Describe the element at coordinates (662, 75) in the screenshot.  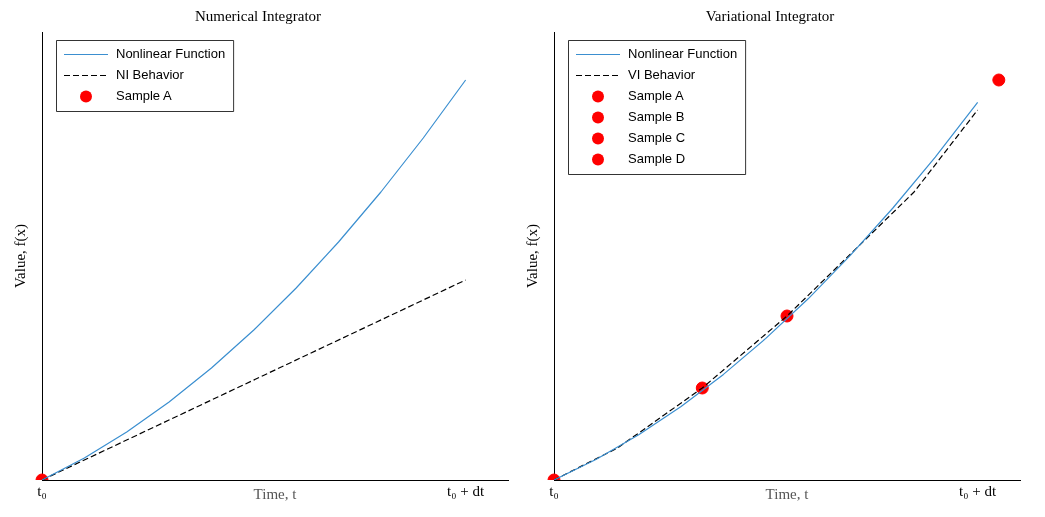
I see `legend-label: VI Behavior` at that location.